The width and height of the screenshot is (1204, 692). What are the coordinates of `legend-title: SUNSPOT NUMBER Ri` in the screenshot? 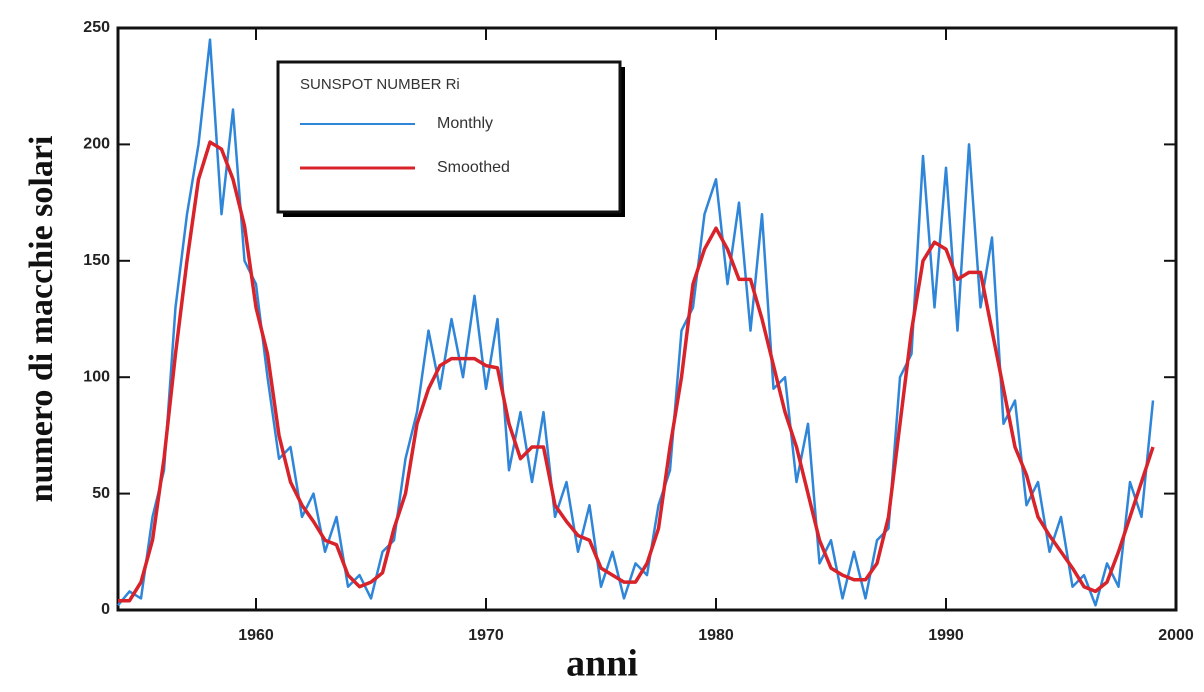 It's located at (380, 84).